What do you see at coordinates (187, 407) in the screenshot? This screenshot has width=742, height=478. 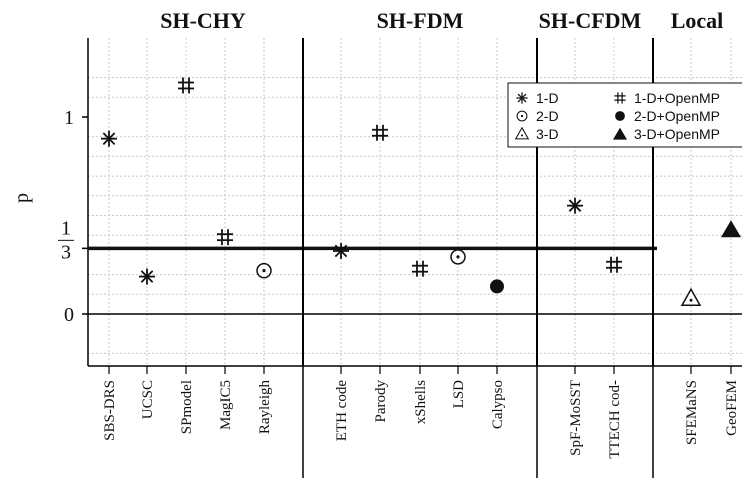 I see `x-tick-label: SPmodel` at bounding box center [187, 407].